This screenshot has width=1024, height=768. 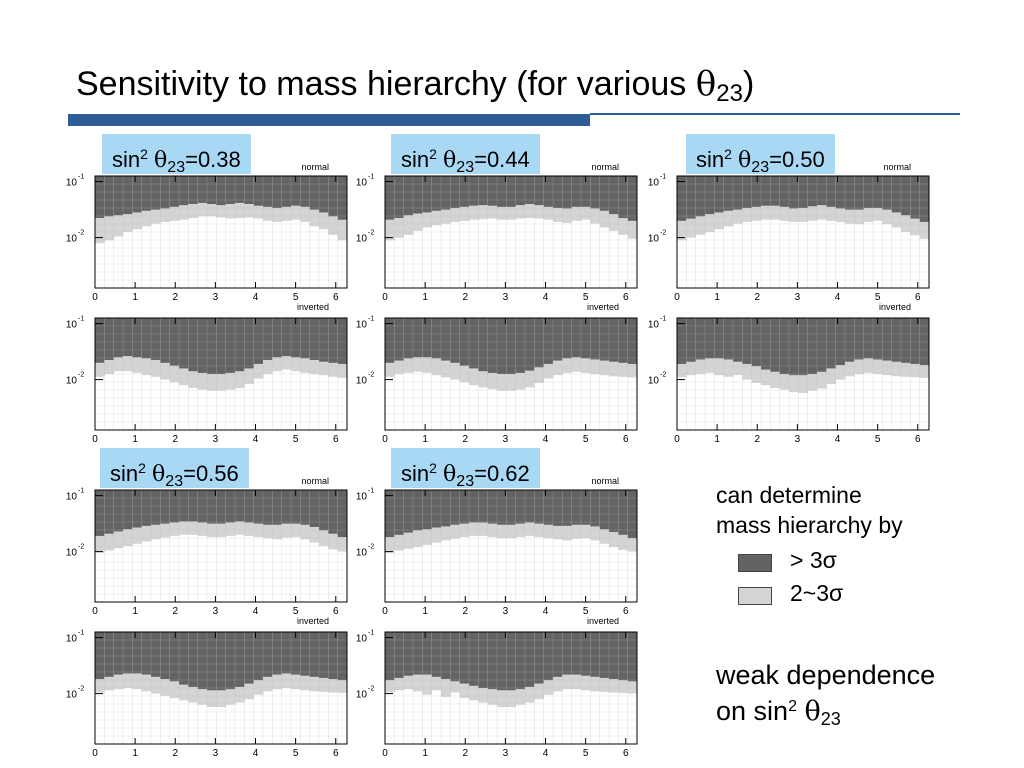 I want to click on legend-label-weak: 2~3σ, so click(x=817, y=593).